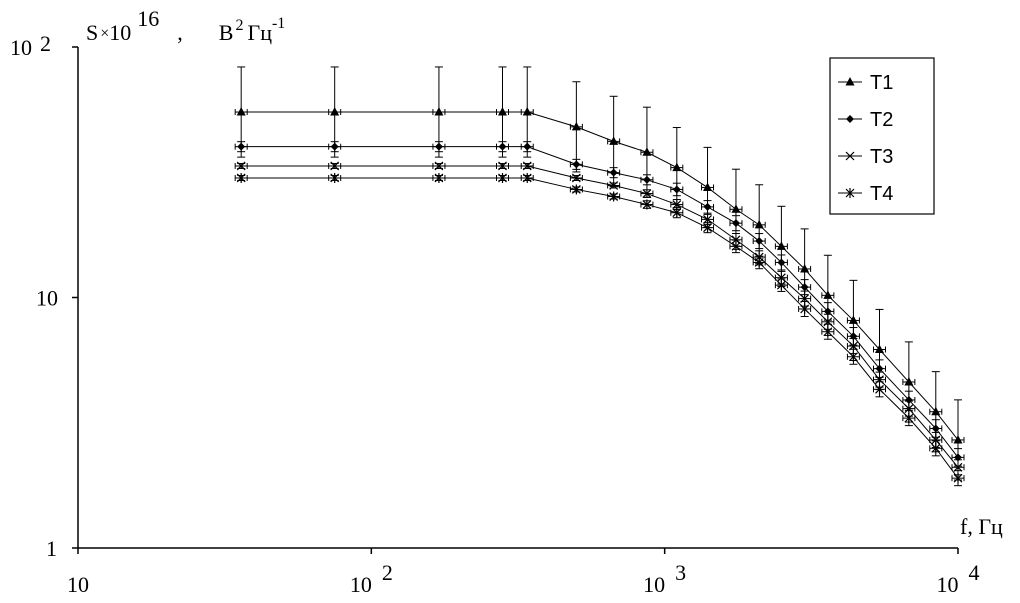 This screenshot has height=603, width=1020. I want to click on x-tick-label: 10 2, so click(371, 578).